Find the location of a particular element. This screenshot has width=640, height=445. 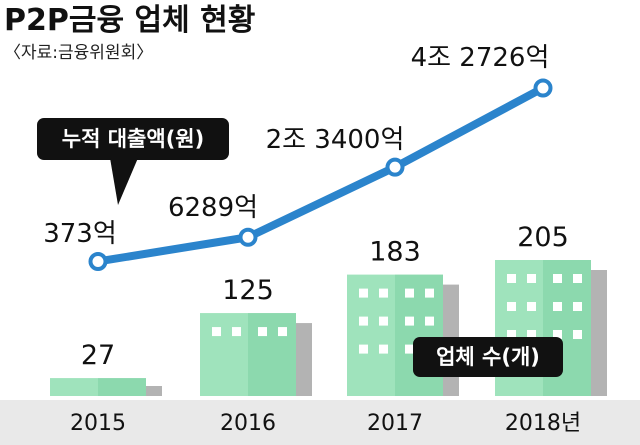

x-tick-label: 2015 is located at coordinates (98, 423).